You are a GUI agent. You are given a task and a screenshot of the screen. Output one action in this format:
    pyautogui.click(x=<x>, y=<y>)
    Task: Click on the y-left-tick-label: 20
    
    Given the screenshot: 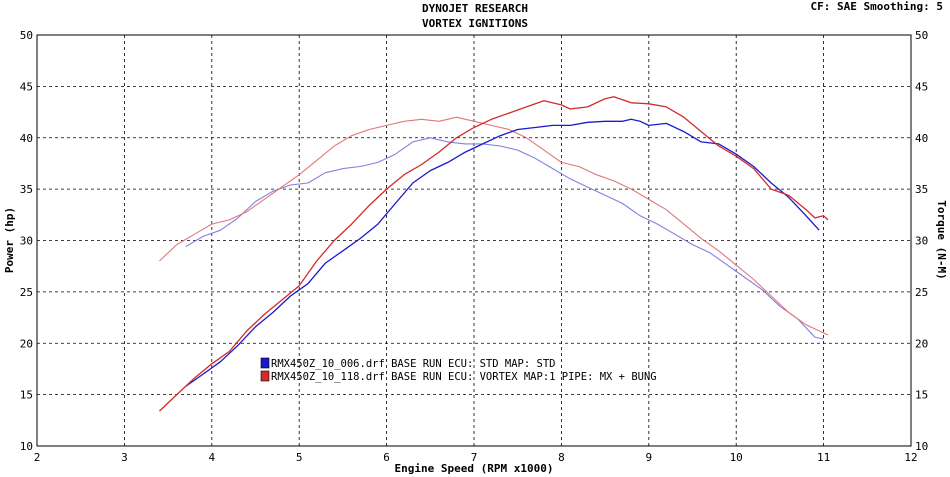 What is the action you would take?
    pyautogui.click(x=26, y=343)
    